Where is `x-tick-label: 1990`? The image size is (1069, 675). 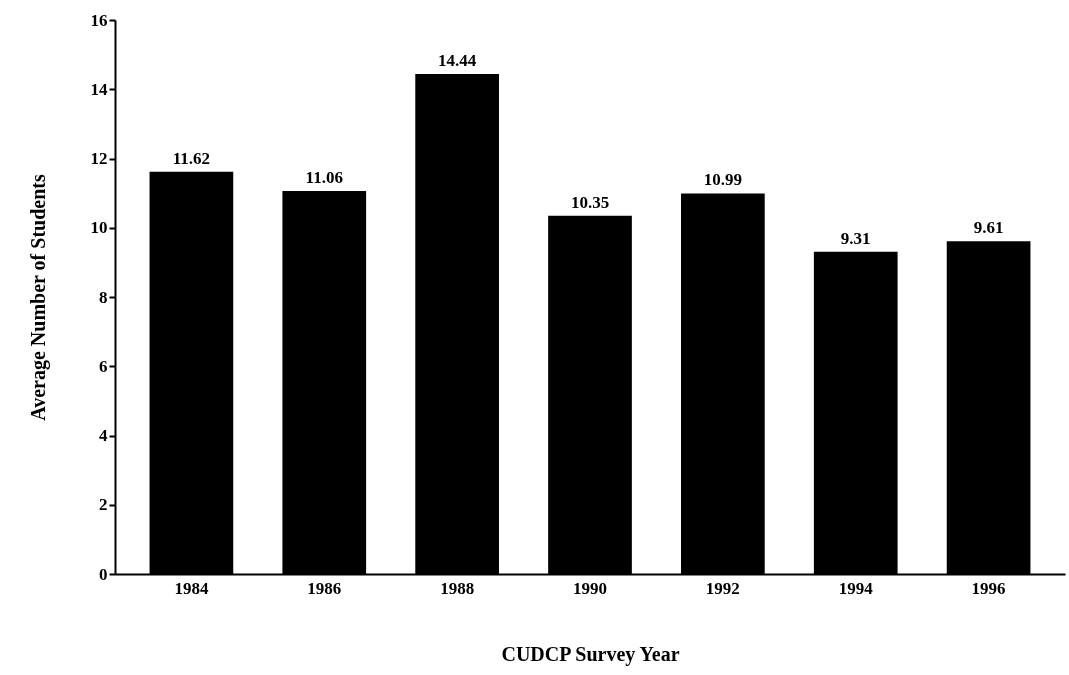
x-tick-label: 1990 is located at coordinates (590, 588).